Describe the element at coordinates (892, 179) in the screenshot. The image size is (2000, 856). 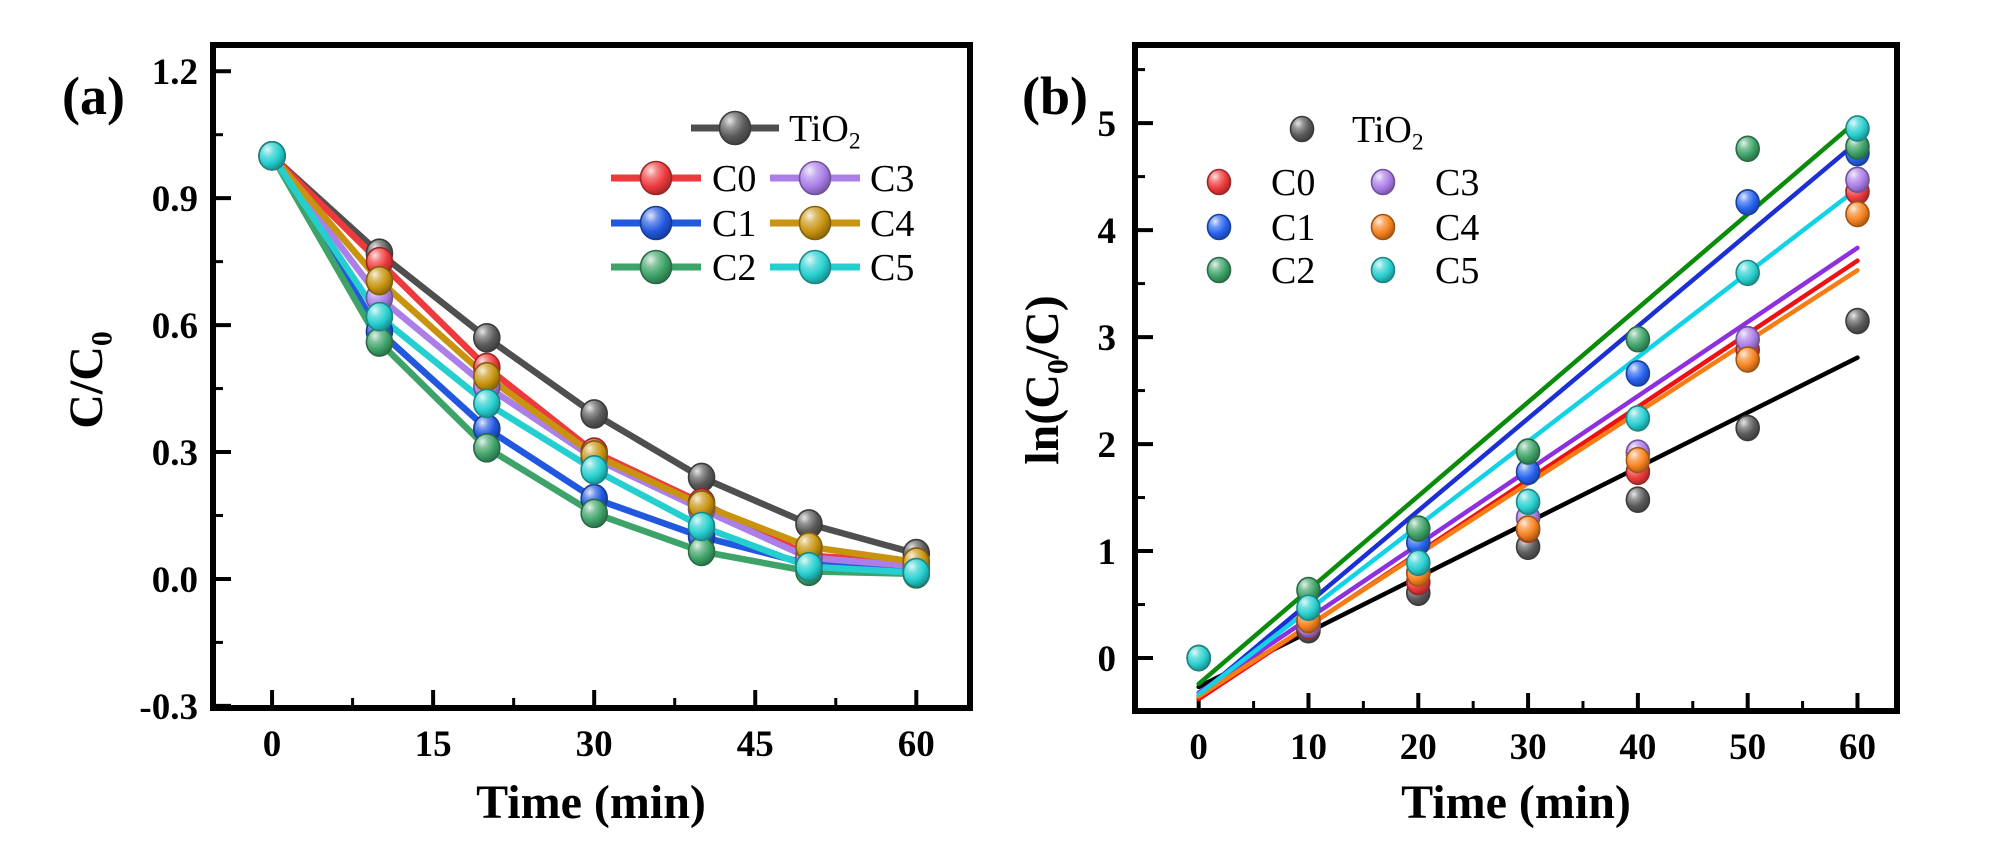
I see `legend-label-C3: C3` at that location.